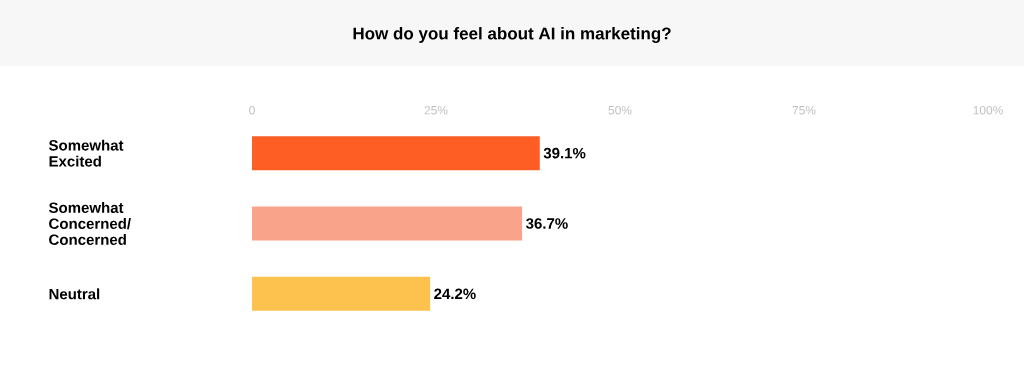  Describe the element at coordinates (620, 110) in the screenshot. I see `x-tick-label: 50%` at that location.